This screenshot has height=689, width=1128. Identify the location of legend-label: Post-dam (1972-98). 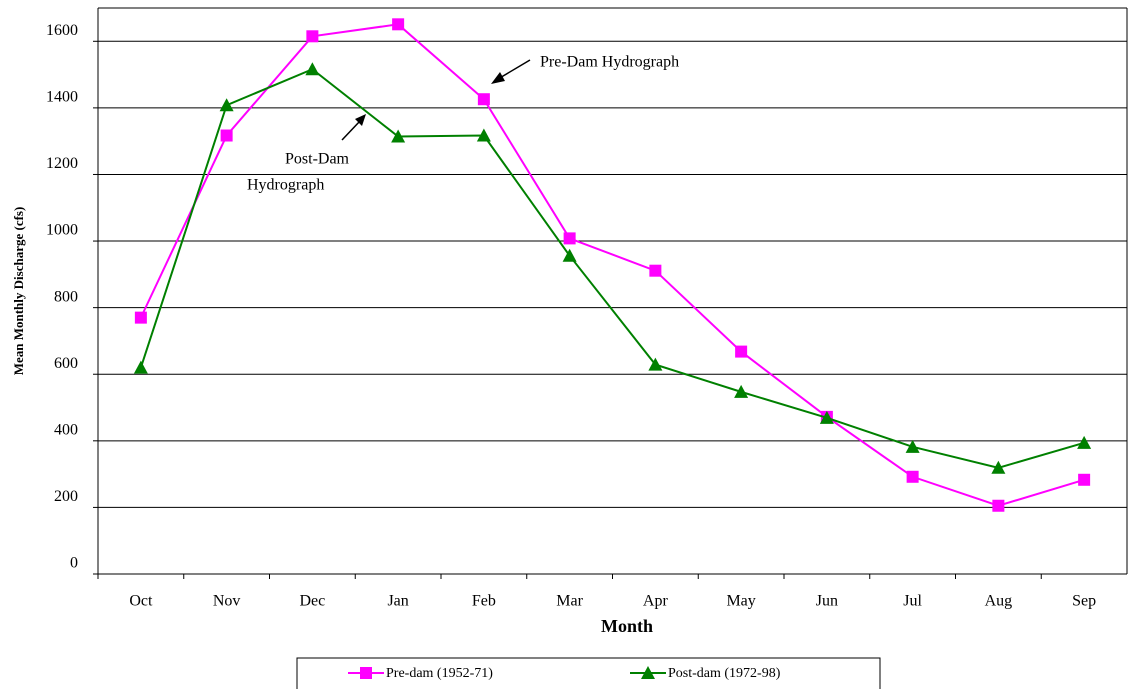
(724, 673).